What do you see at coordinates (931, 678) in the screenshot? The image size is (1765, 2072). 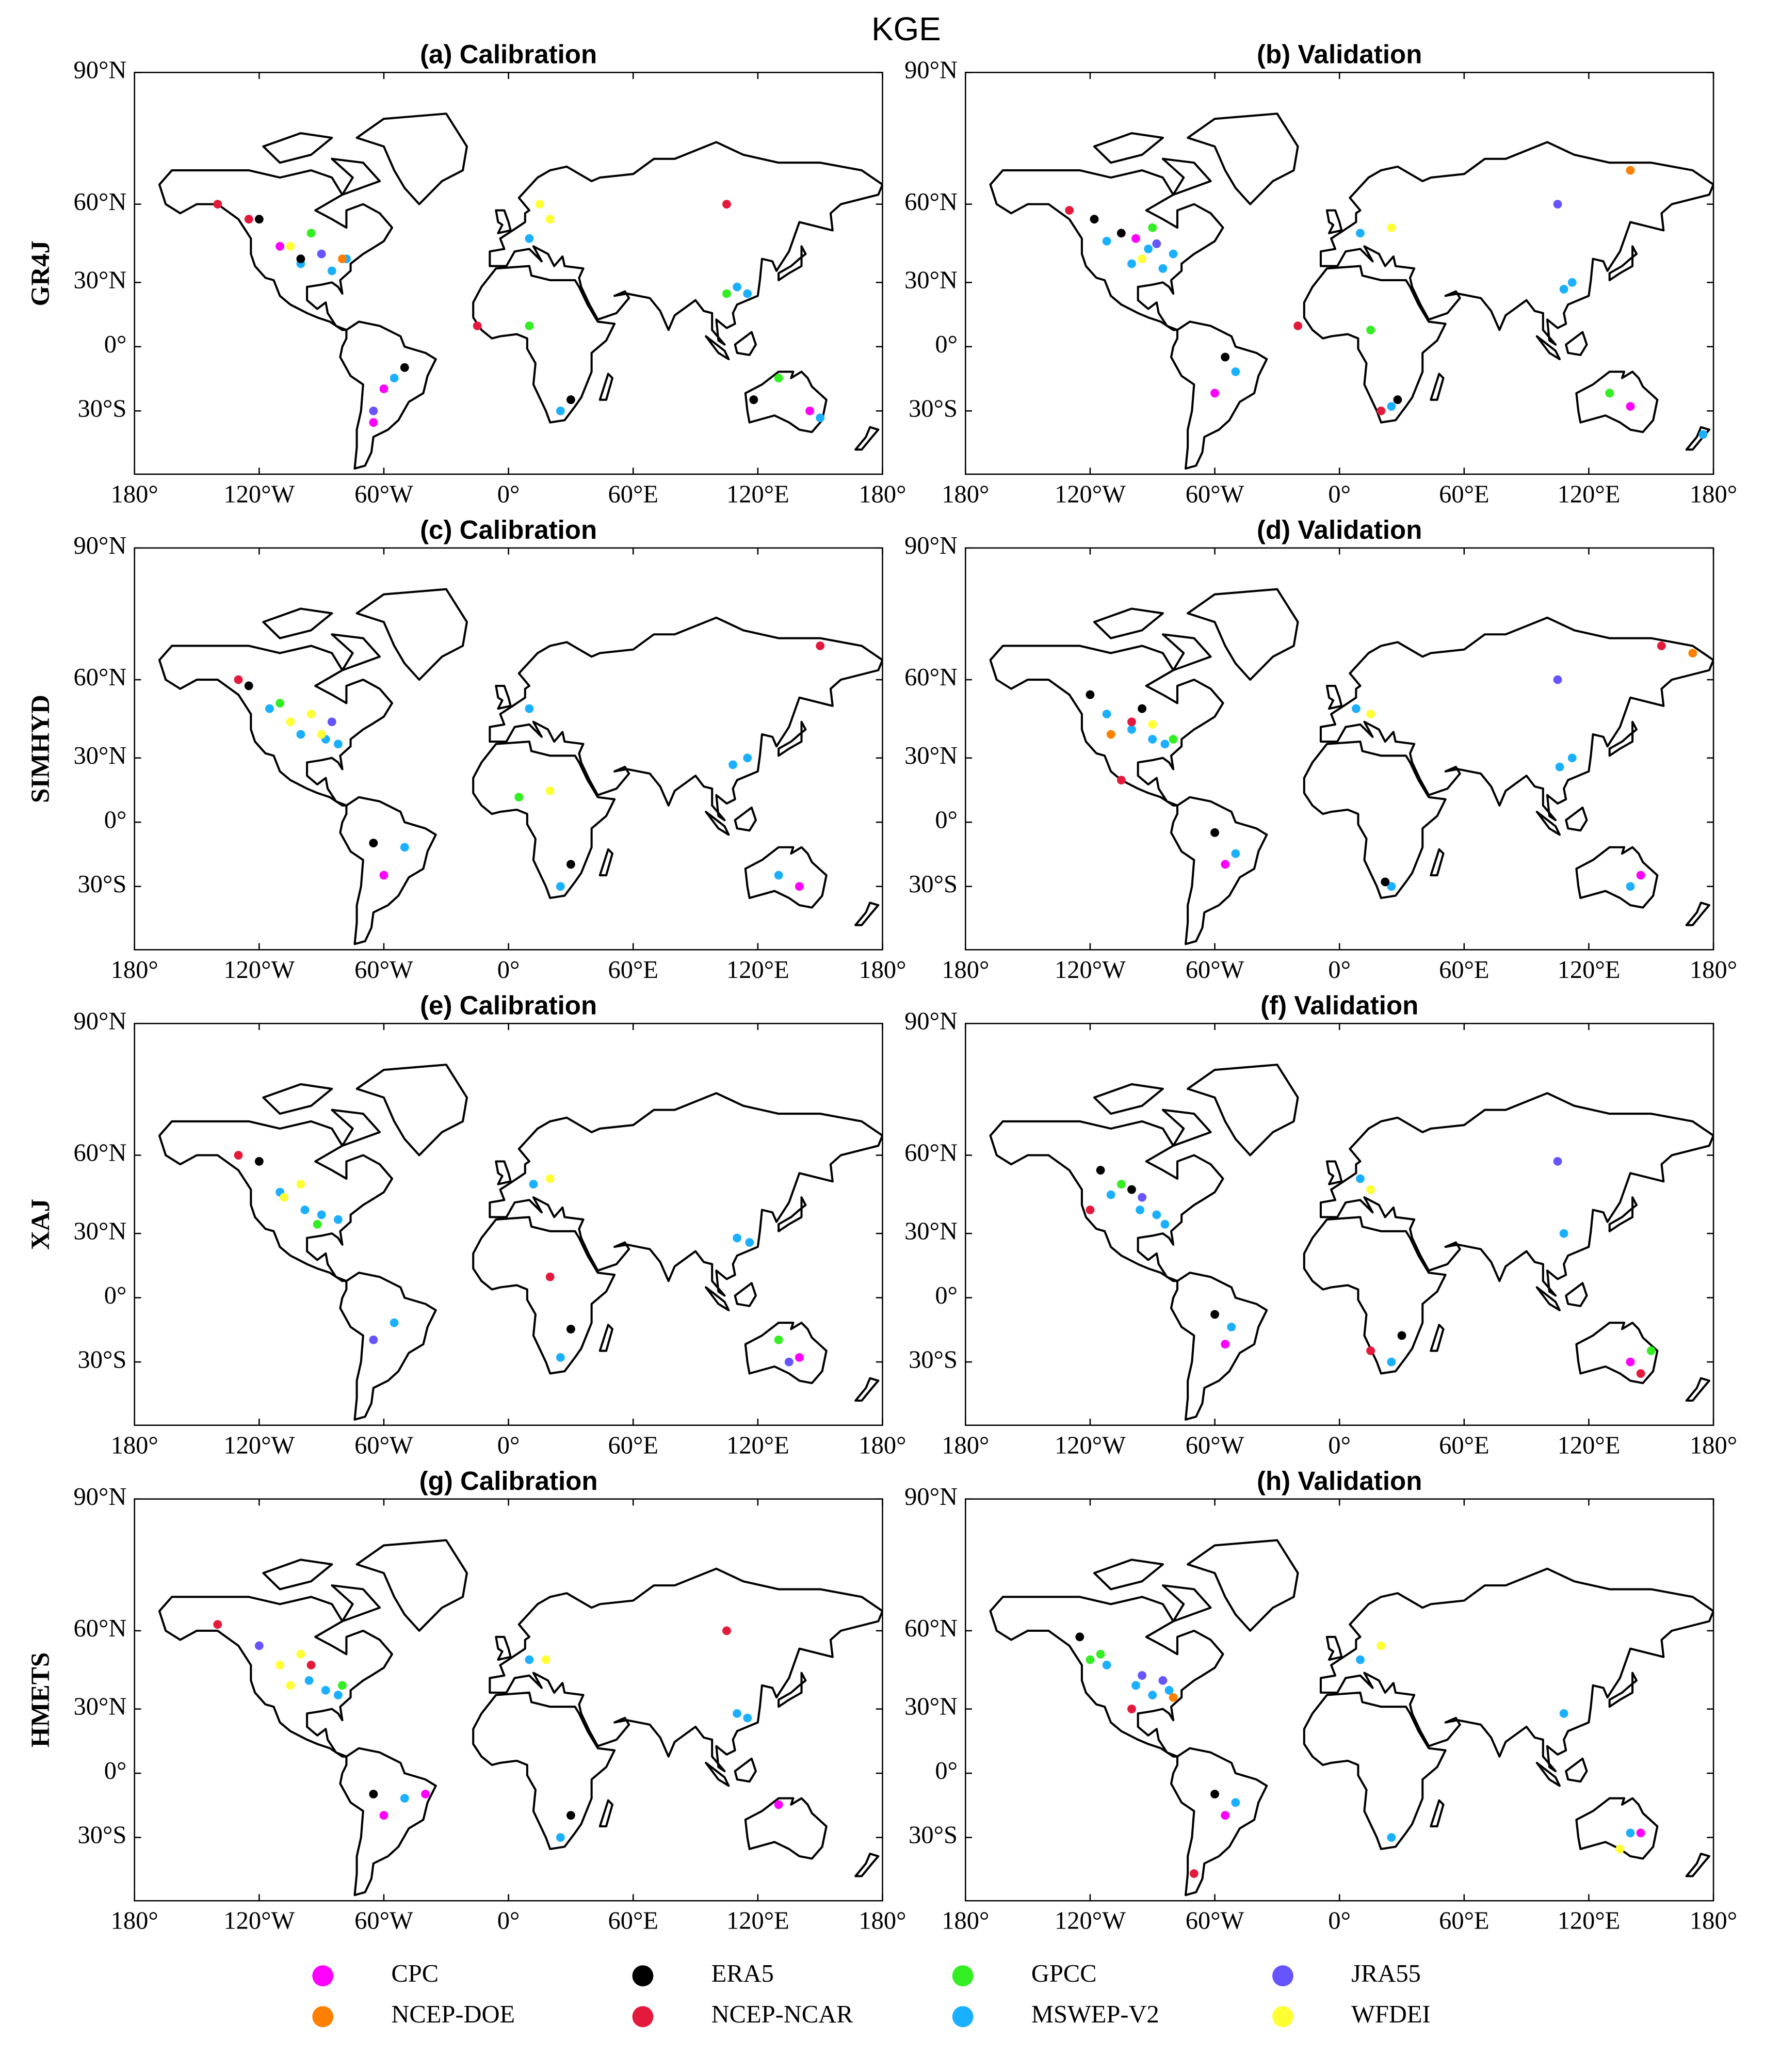 I see `y-tick-label: 60°N` at bounding box center [931, 678].